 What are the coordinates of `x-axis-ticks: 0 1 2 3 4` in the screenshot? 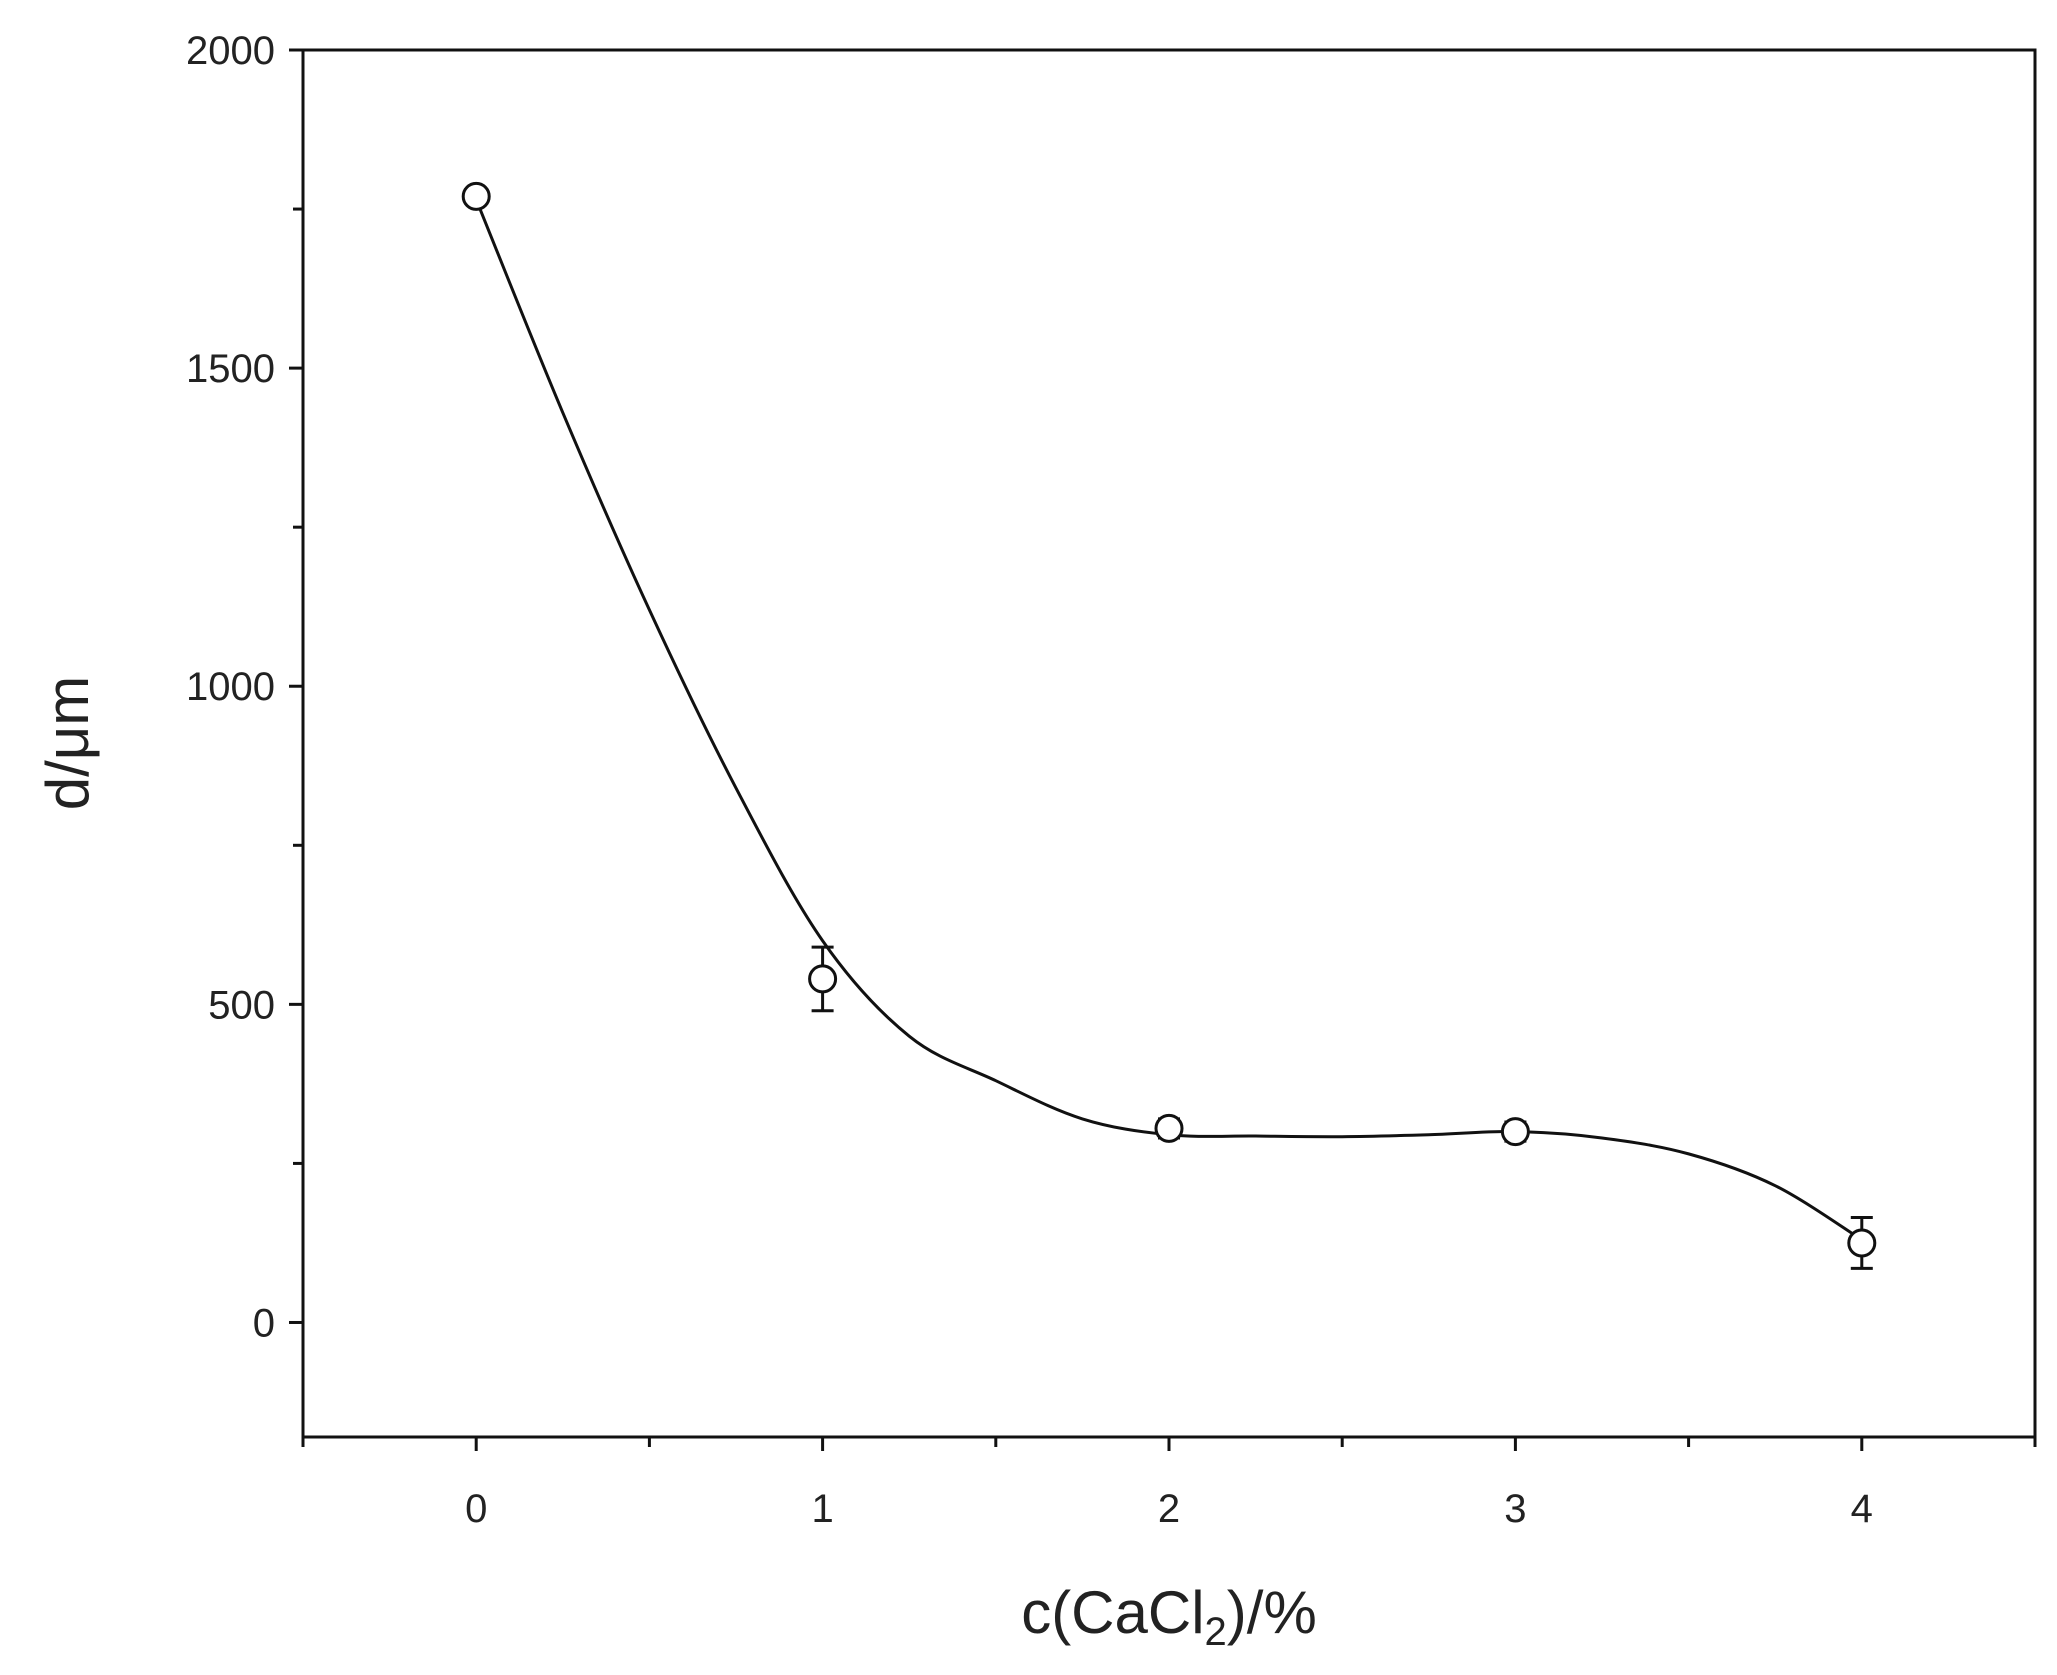 It's located at (1169, 1484).